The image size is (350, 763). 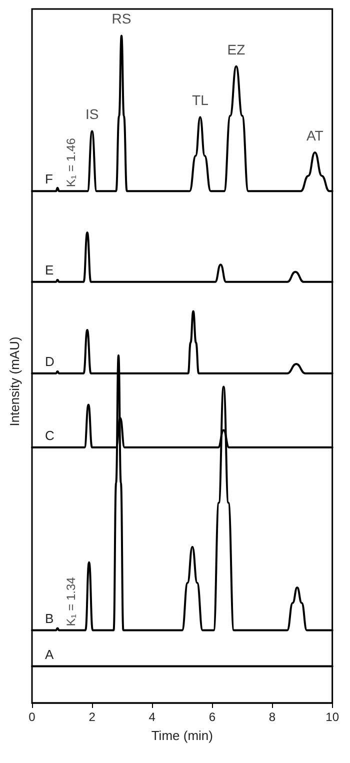 What do you see at coordinates (49, 618) in the screenshot?
I see `series-label: B` at bounding box center [49, 618].